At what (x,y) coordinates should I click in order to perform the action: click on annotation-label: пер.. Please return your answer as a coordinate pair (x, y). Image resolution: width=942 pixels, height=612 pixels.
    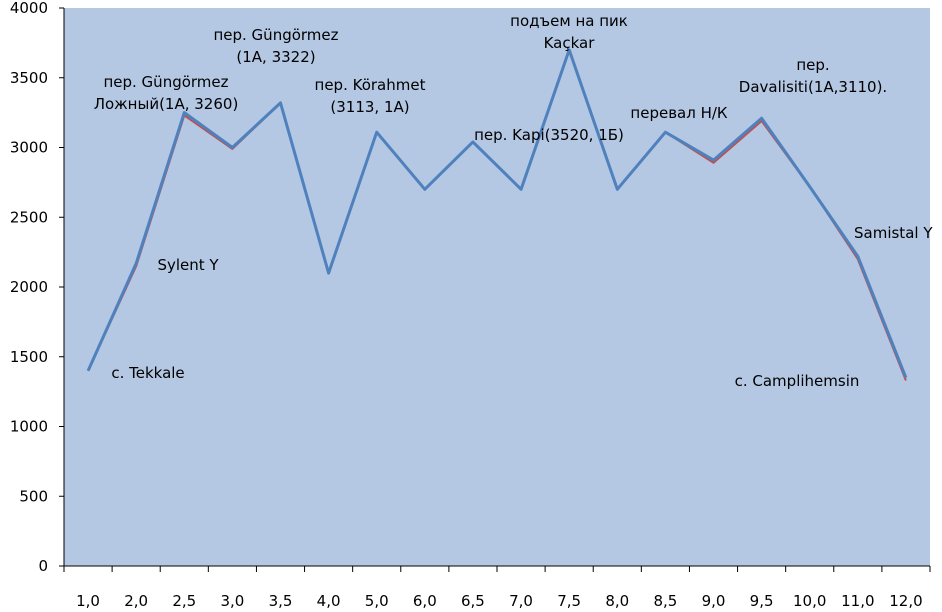
    Looking at the image, I should click on (812, 65).